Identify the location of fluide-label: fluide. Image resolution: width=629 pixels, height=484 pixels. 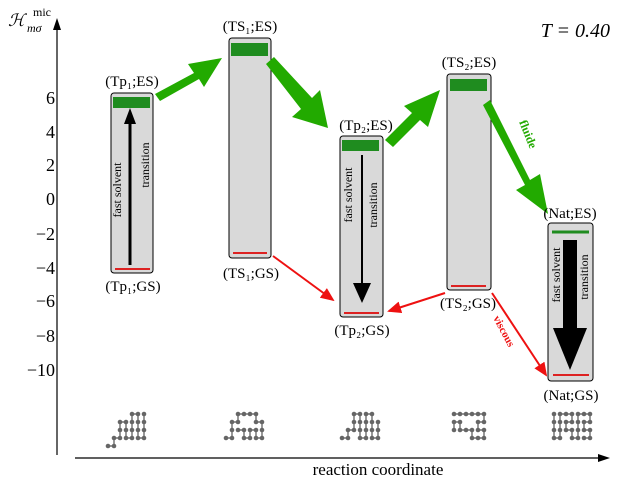
(528, 134).